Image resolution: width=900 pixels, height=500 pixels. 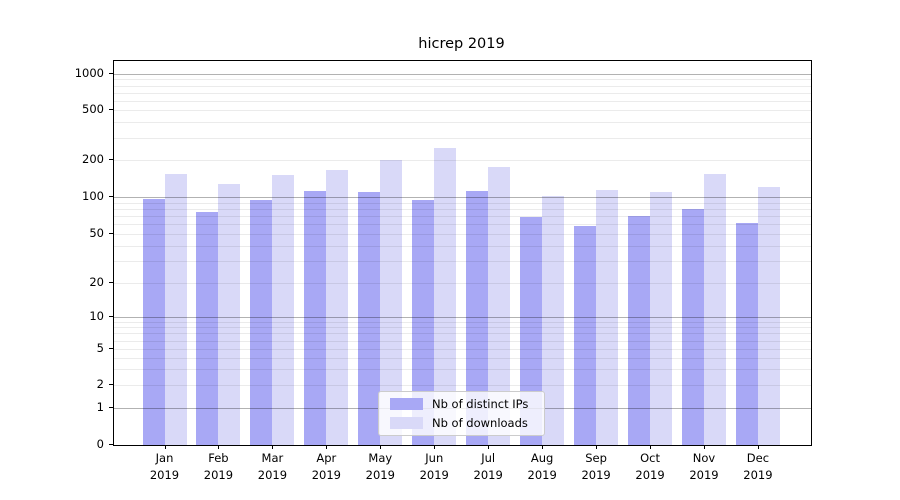 I want to click on bar-distinct-ips-may, so click(x=369, y=318).